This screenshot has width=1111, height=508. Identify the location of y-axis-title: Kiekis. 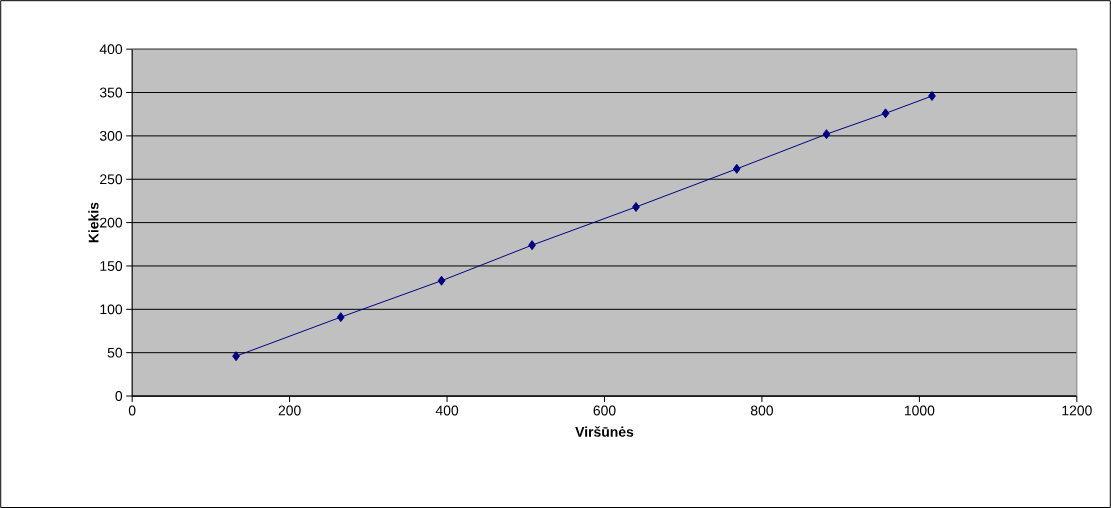
(93, 222).